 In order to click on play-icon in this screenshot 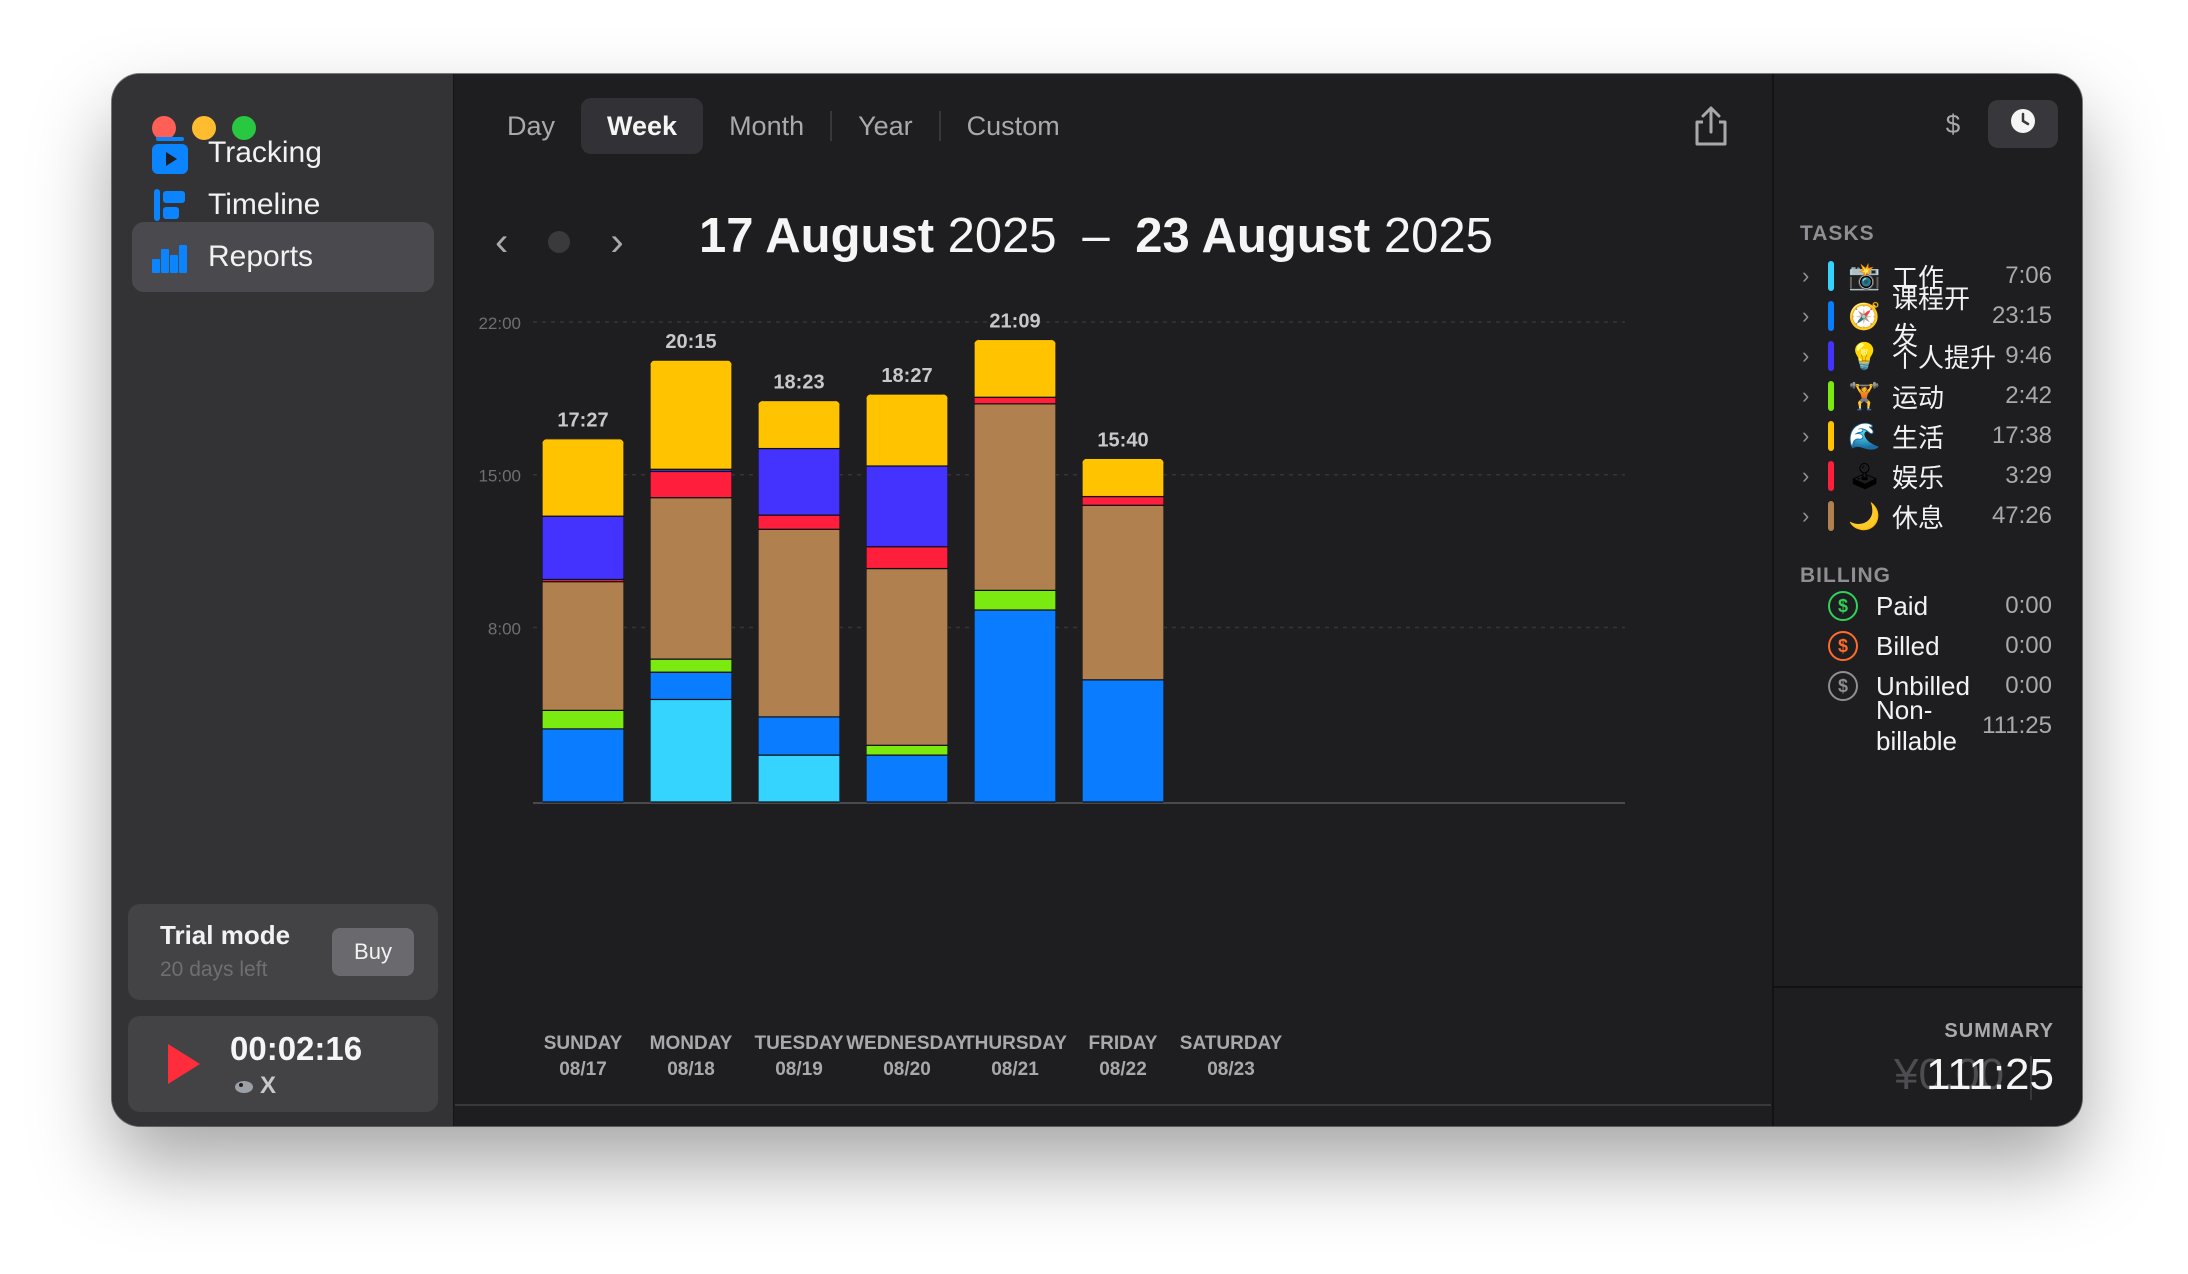, I will do `click(184, 1064)`.